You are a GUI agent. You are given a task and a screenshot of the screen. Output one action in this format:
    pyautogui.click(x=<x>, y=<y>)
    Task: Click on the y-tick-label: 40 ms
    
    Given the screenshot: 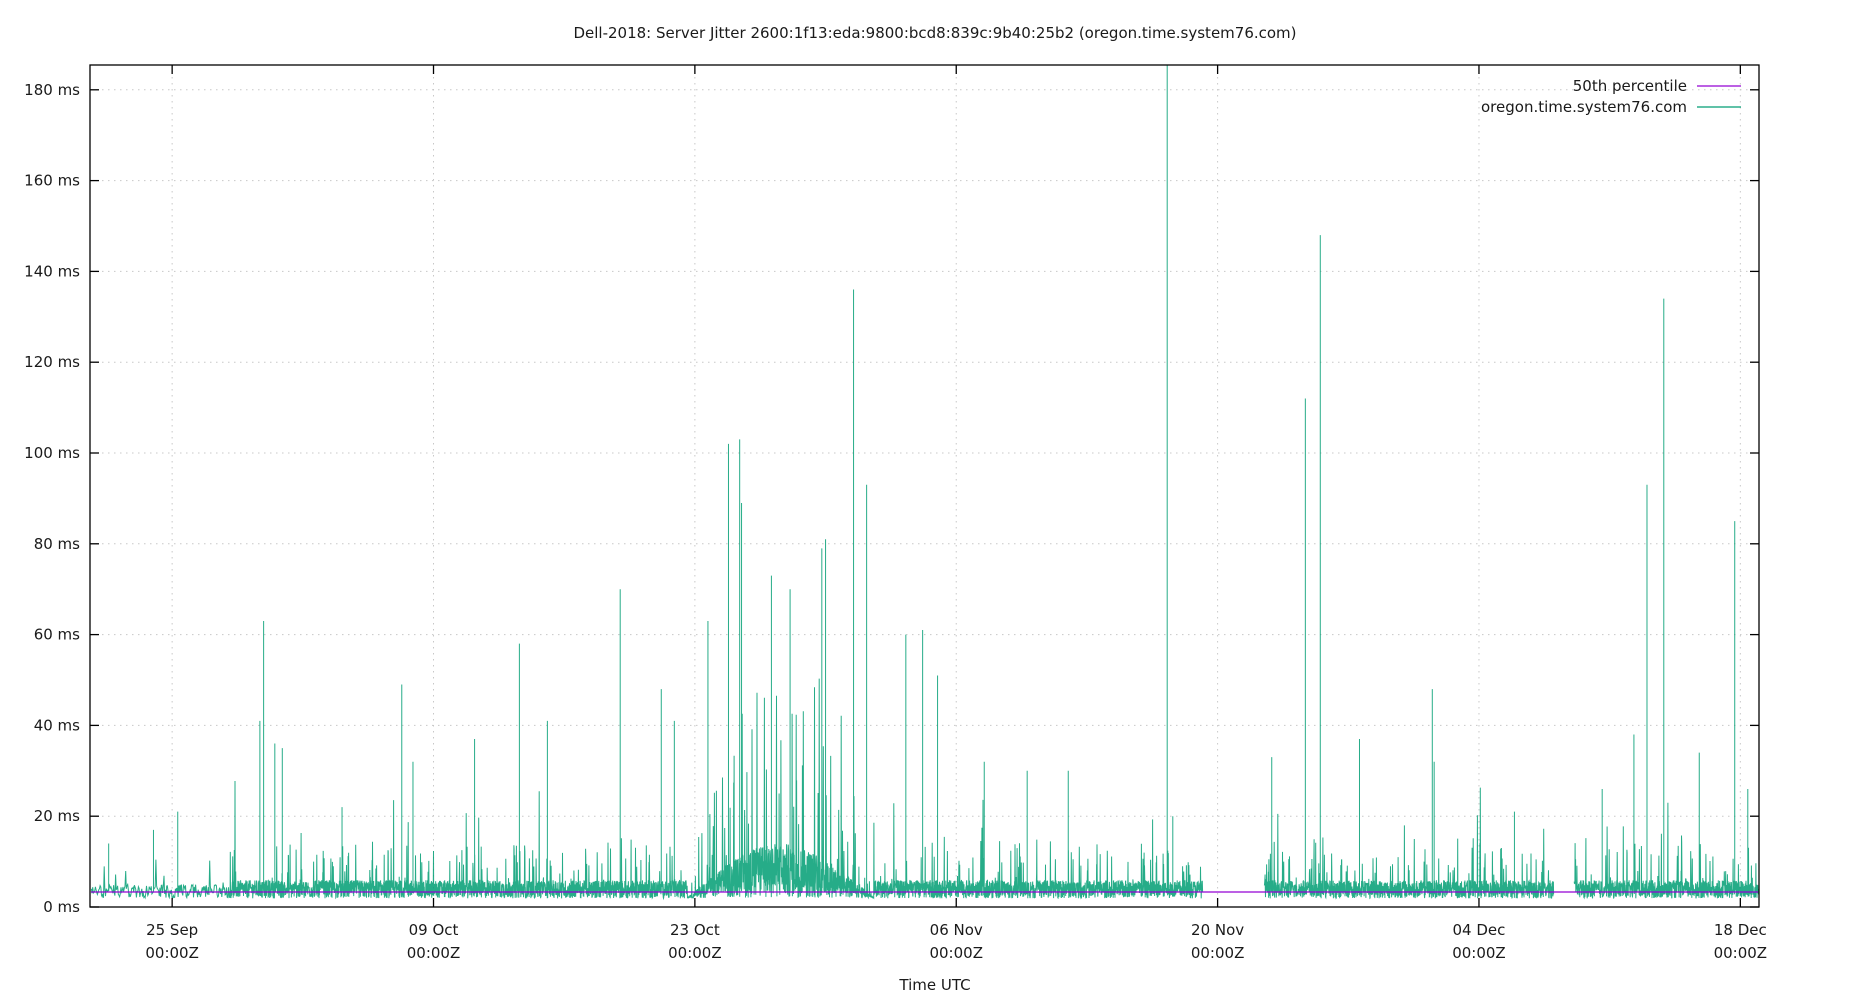 What is the action you would take?
    pyautogui.click(x=57, y=725)
    